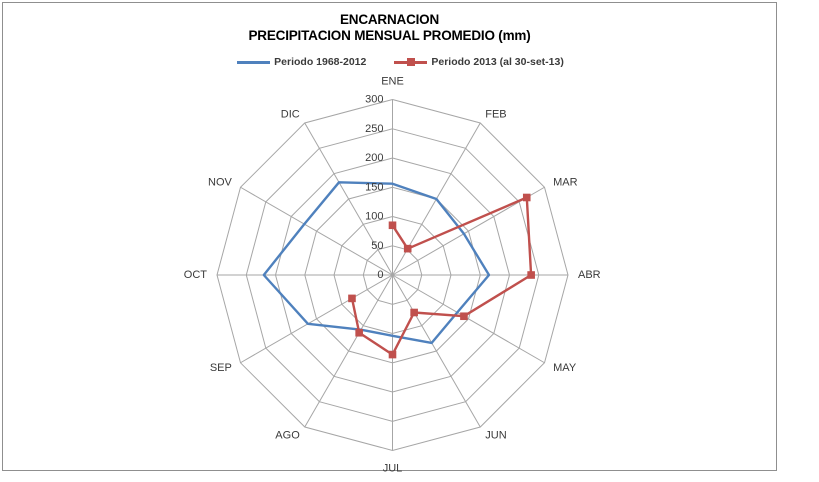  What do you see at coordinates (589, 275) in the screenshot?
I see `month-axis-label-abr: ABR` at bounding box center [589, 275].